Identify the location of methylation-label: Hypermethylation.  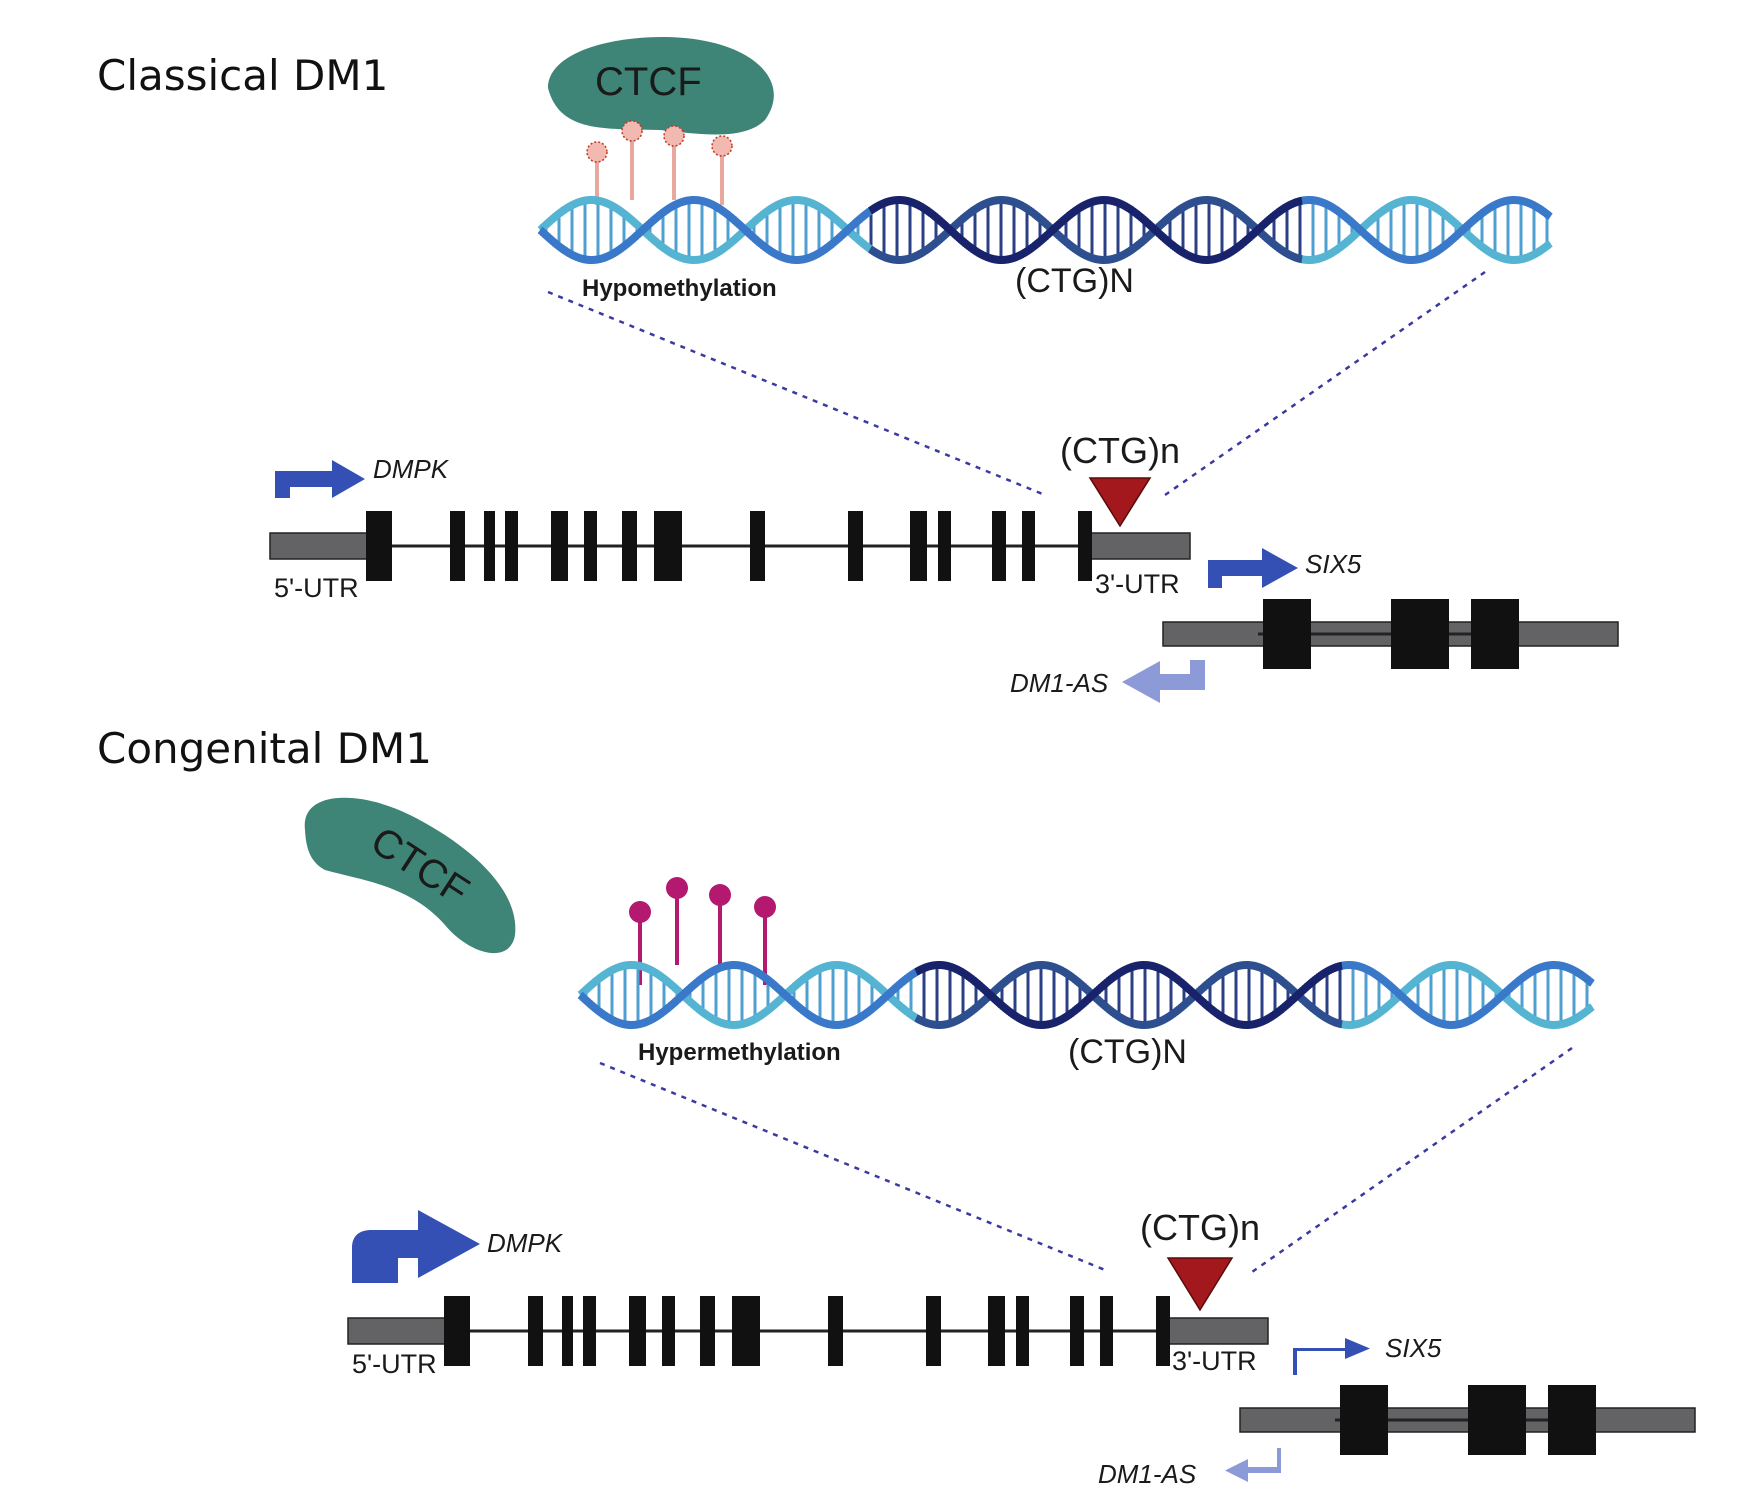
(739, 1052).